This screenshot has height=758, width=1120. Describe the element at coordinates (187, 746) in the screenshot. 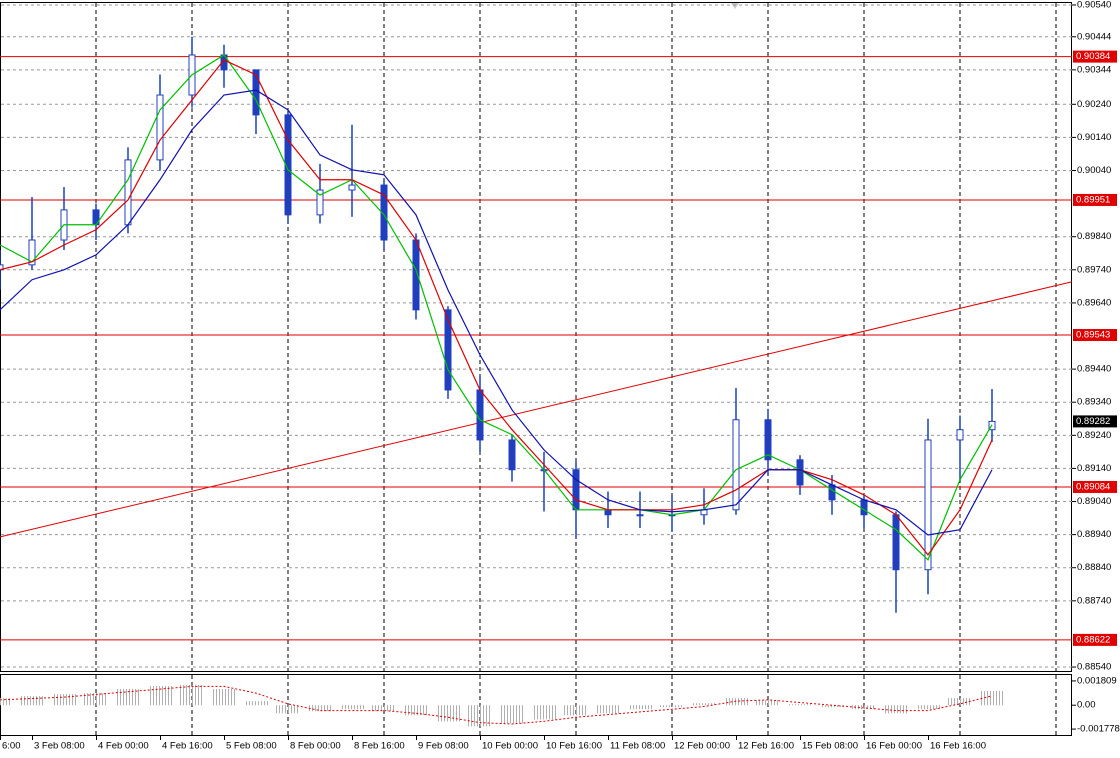

I see `x-tick-label: 4 Feb 16:00` at that location.